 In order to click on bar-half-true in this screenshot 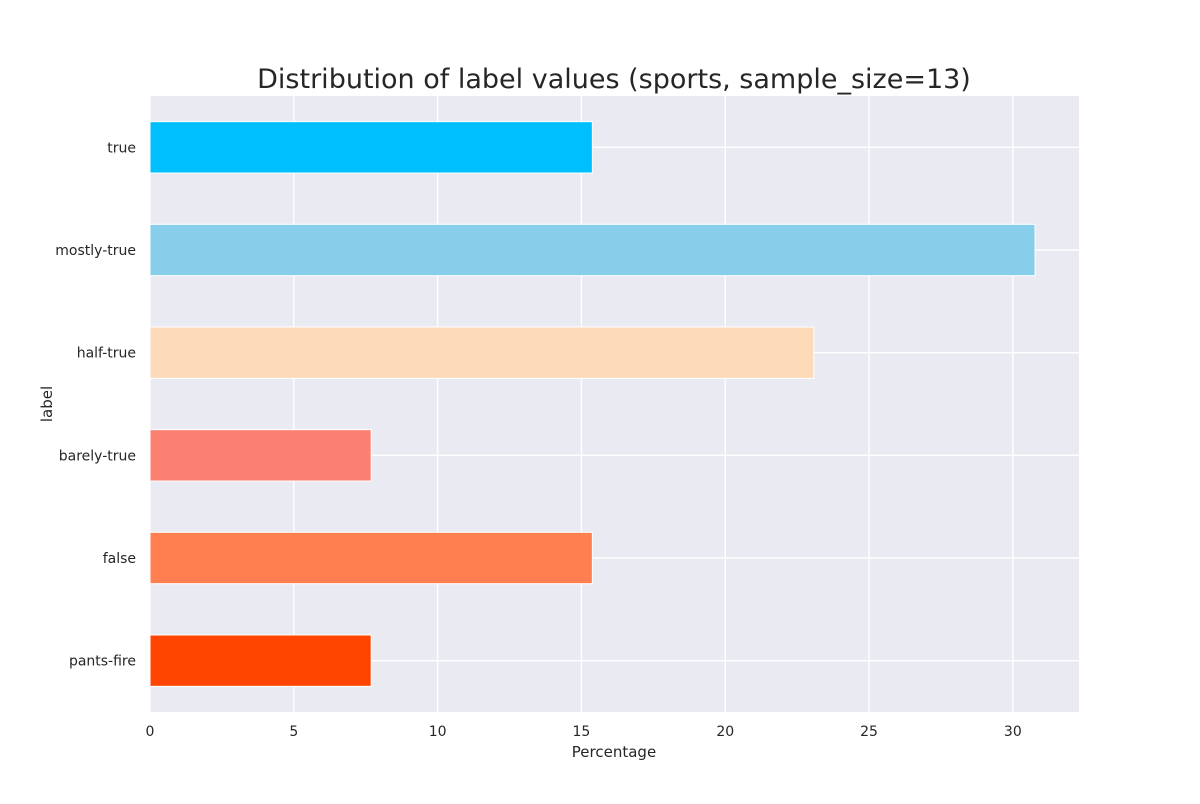, I will do `click(482, 352)`.